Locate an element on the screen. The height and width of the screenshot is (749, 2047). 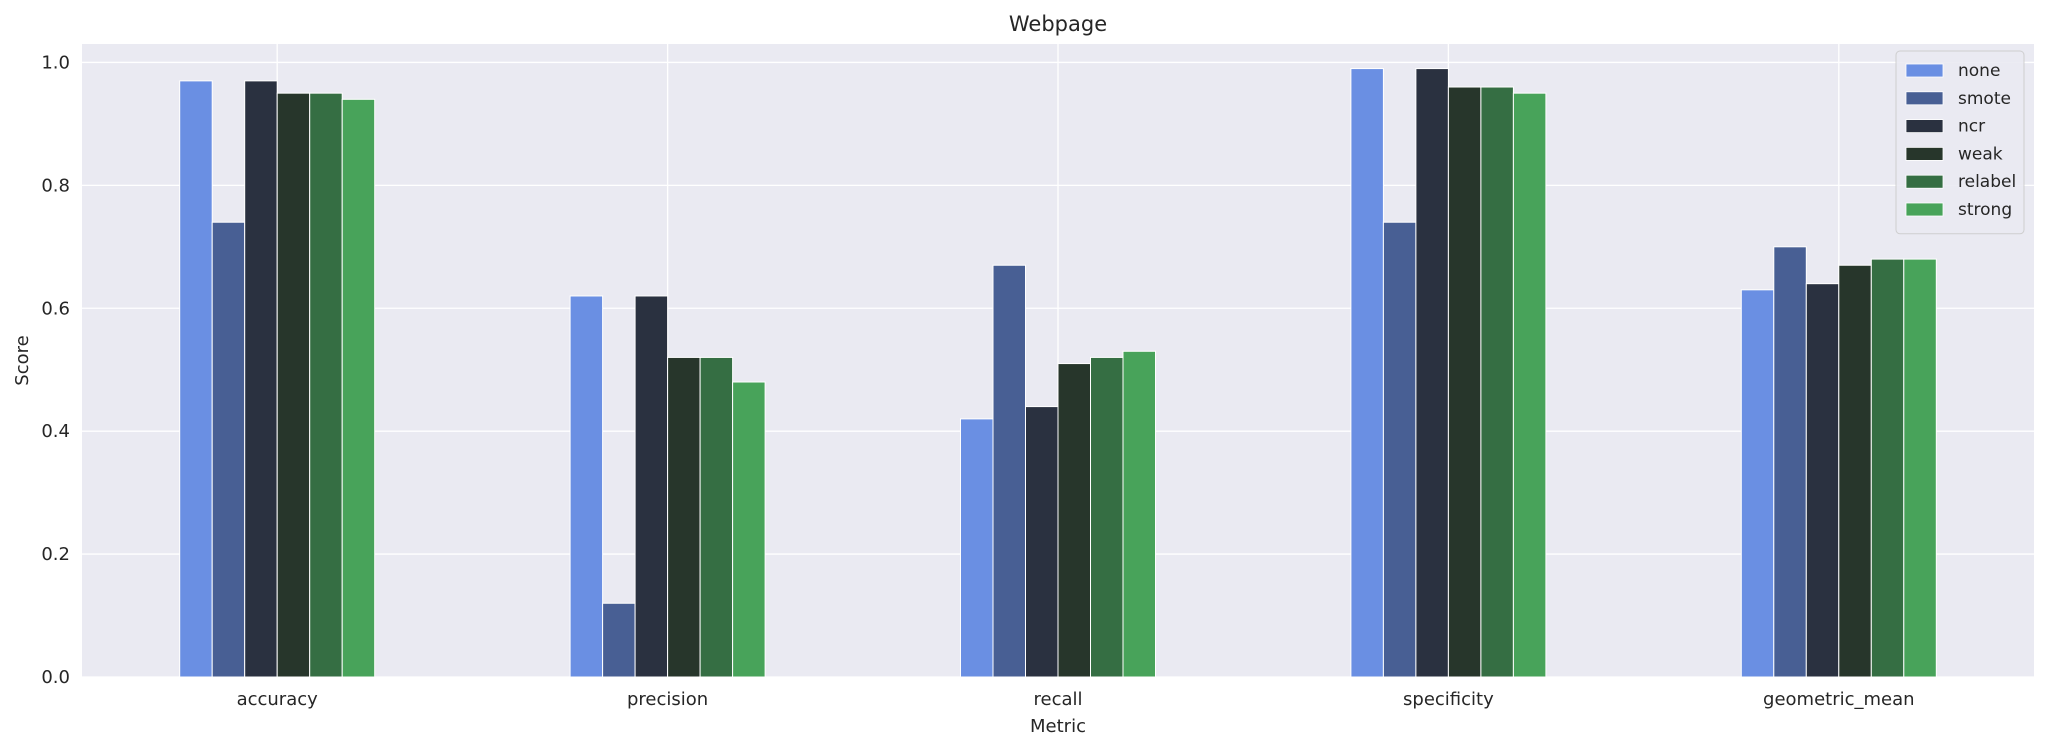
legend-label-ncr: ncr is located at coordinates (1971, 127).